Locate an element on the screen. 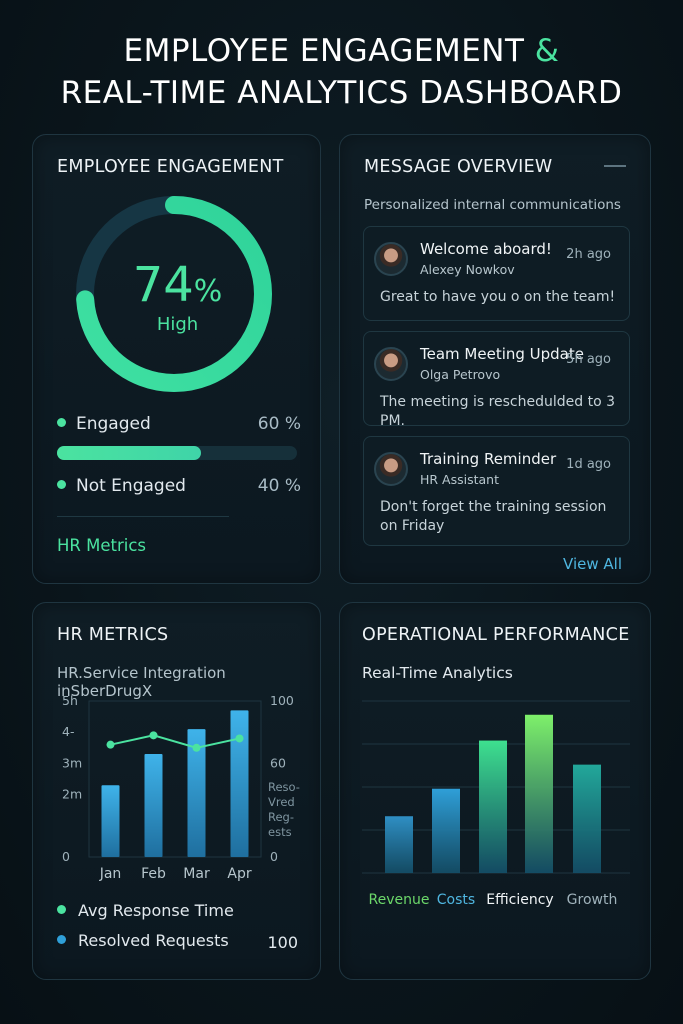  not-engaged-percent: 40 % is located at coordinates (279, 486).